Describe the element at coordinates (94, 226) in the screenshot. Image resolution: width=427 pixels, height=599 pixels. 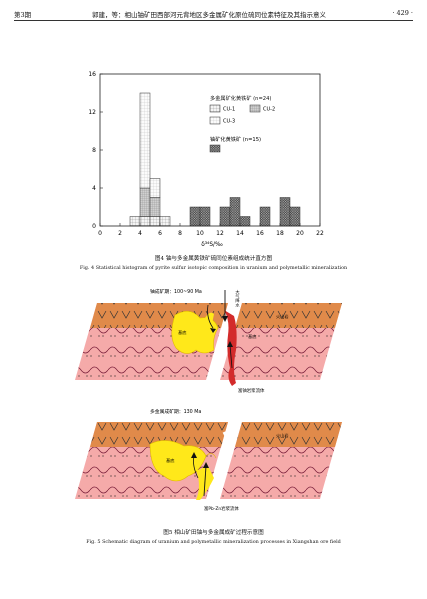
I see `y-tick-label-0: 0` at that location.